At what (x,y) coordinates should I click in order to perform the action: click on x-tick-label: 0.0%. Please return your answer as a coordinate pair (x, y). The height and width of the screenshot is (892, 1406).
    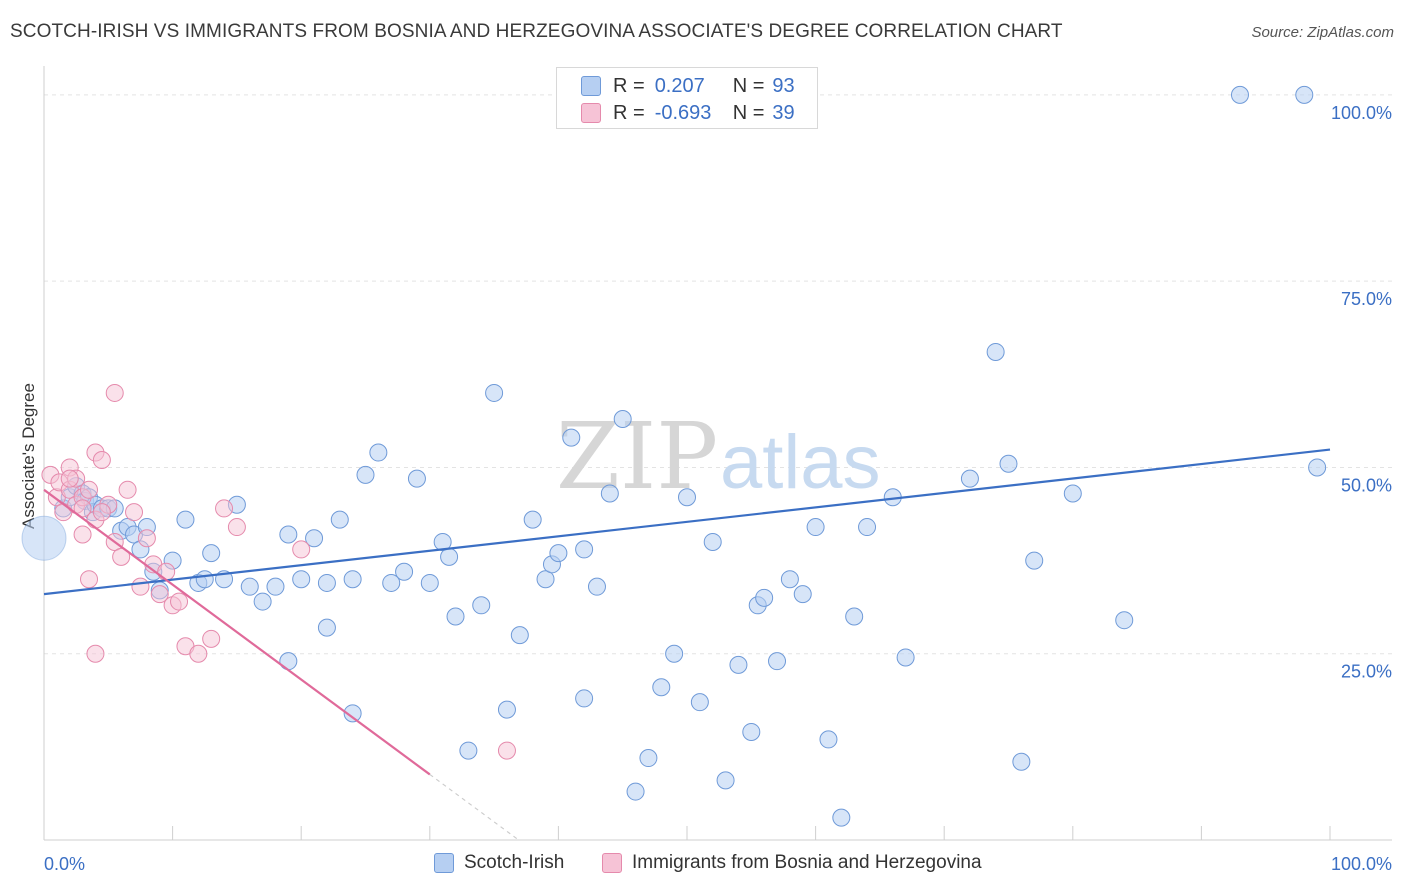
    Looking at the image, I should click on (64, 864).